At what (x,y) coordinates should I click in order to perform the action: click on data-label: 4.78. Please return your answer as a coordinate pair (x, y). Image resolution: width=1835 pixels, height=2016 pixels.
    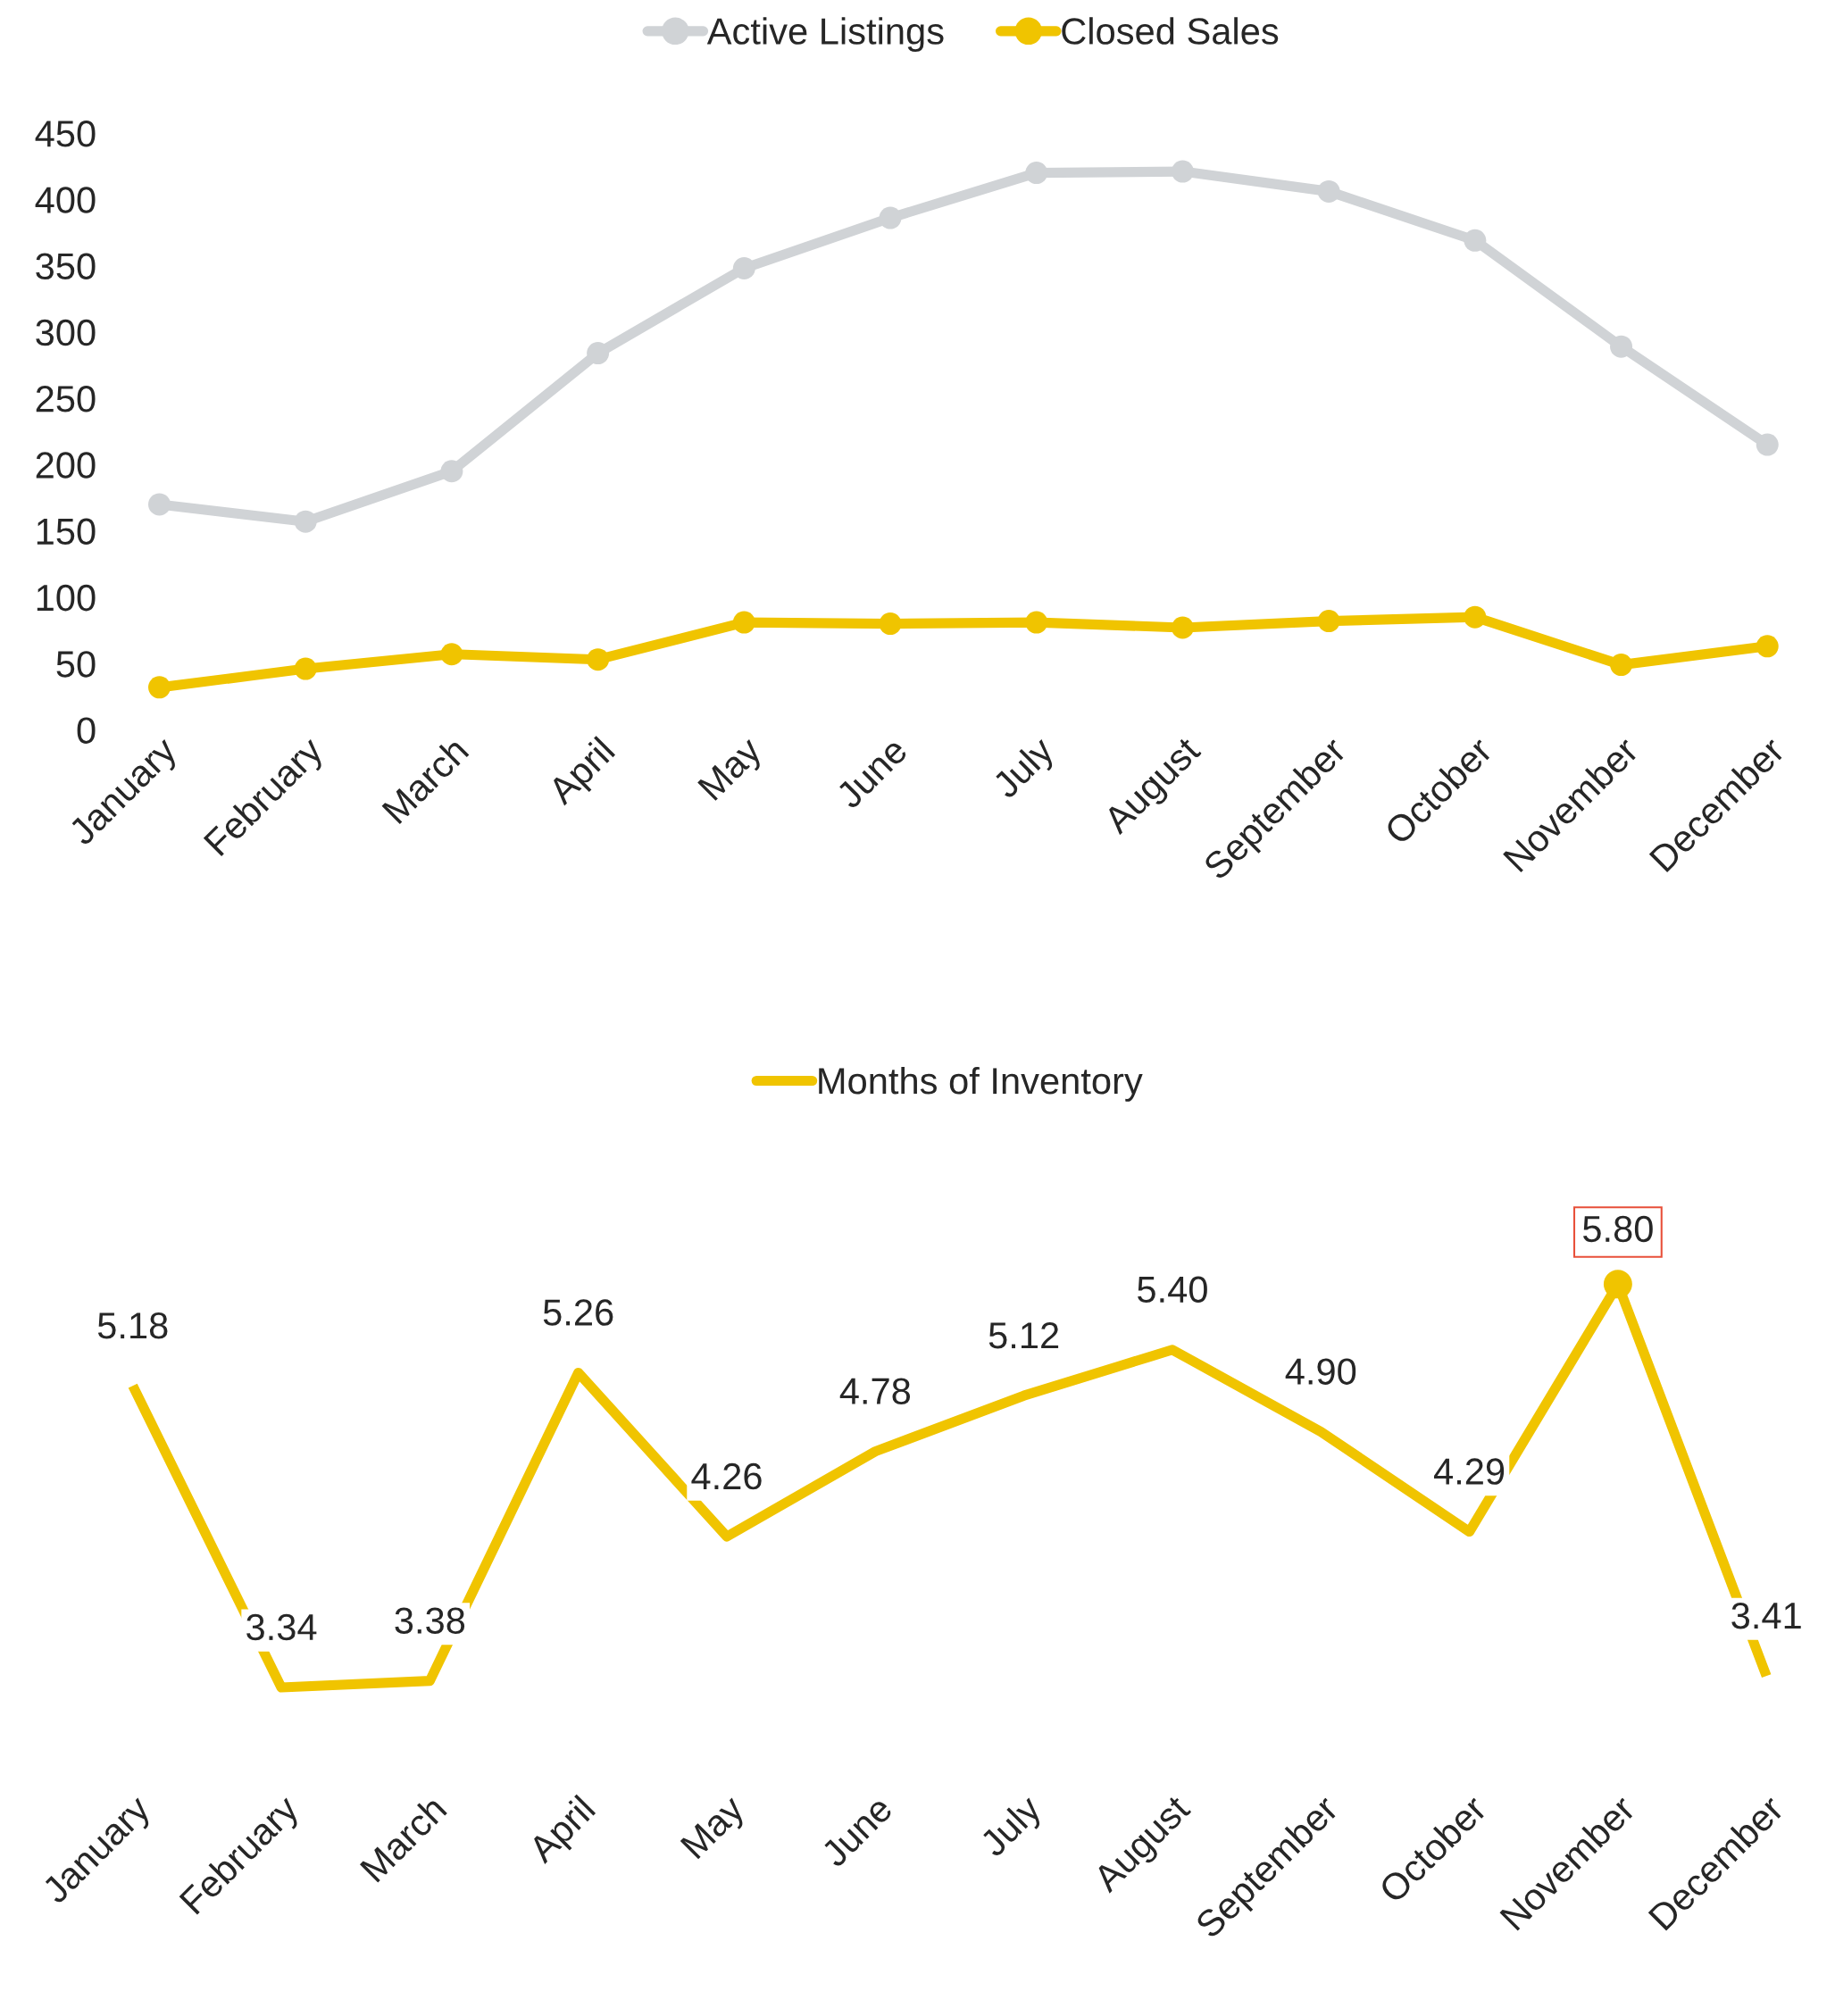
    Looking at the image, I should click on (875, 1391).